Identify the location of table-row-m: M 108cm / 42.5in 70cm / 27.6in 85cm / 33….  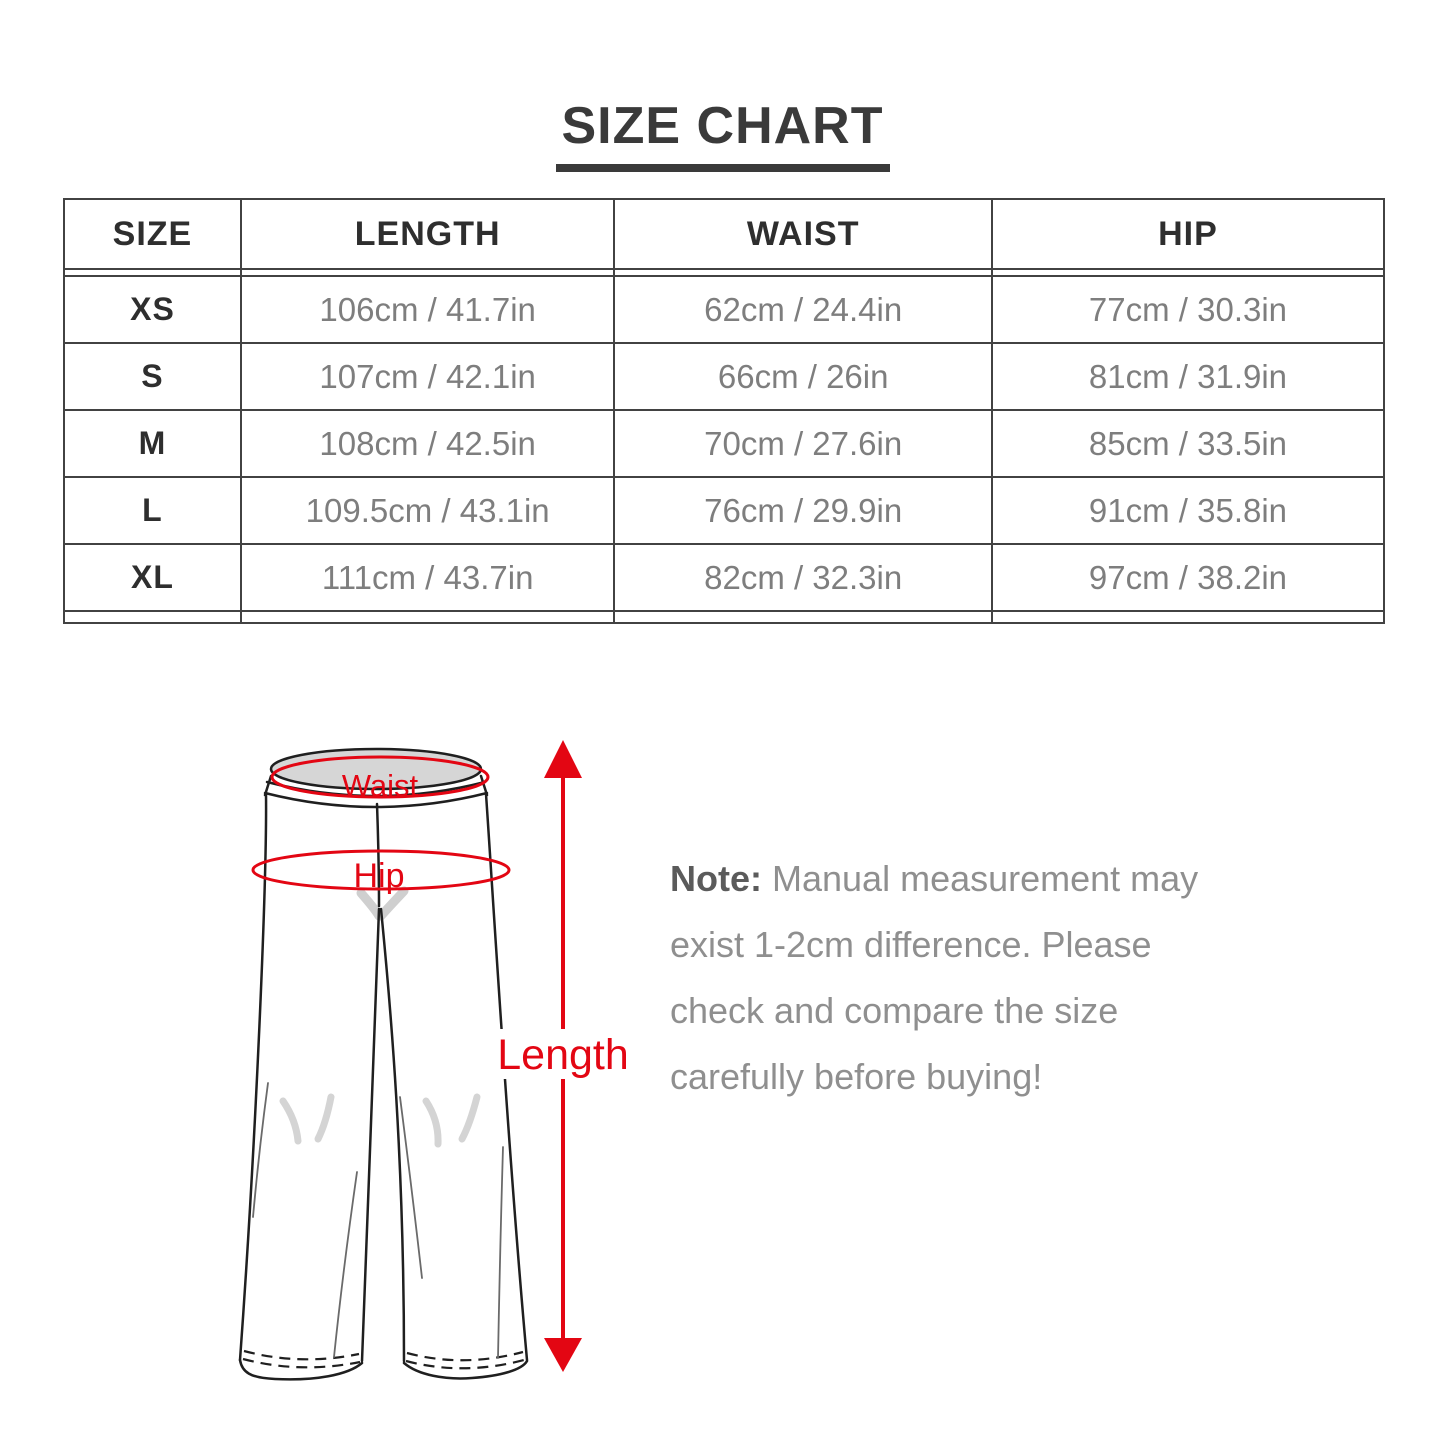
(724, 443).